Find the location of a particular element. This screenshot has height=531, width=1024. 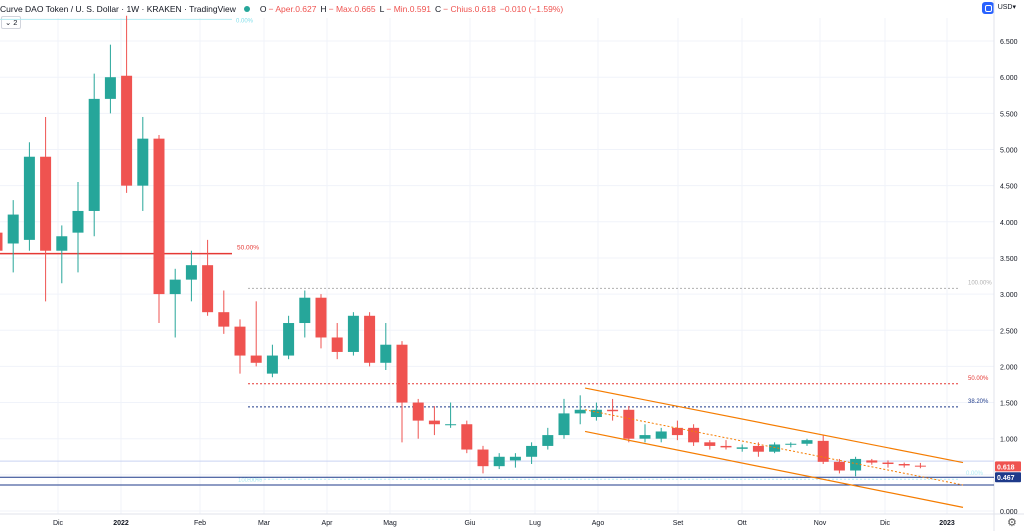

x-tick-label: Ago is located at coordinates (598, 523).